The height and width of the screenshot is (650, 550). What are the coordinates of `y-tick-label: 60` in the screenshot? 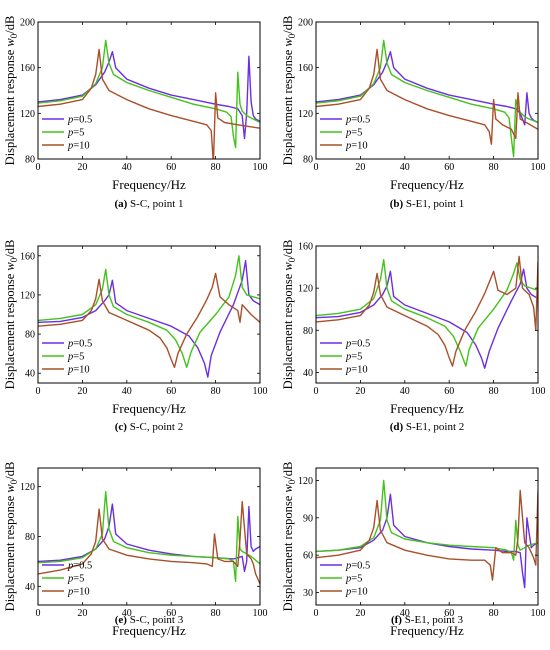 It's located at (308, 556).